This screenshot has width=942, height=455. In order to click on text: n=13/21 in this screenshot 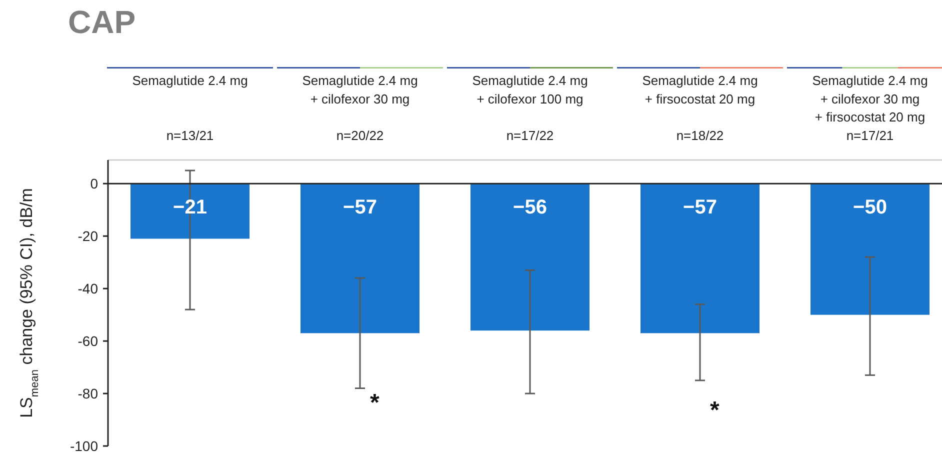, I will do `click(190, 135)`.